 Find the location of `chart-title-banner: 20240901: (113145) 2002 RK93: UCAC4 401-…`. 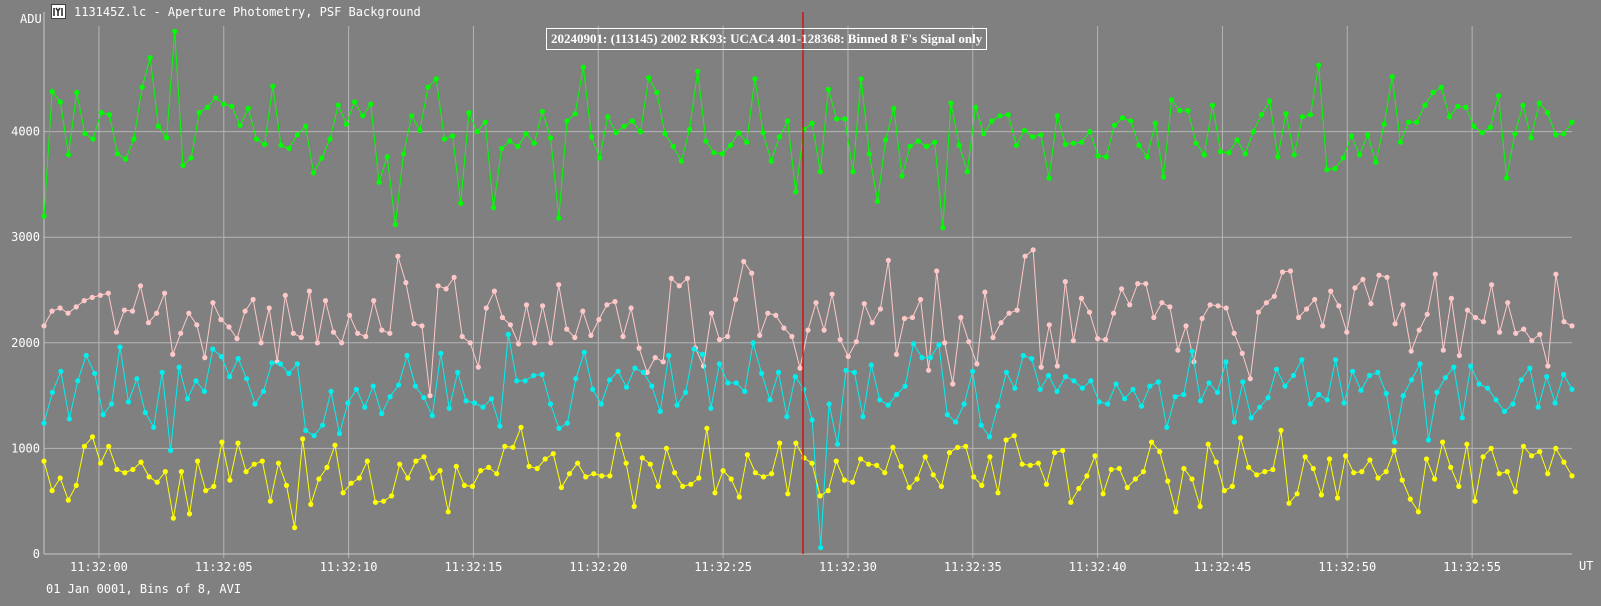

chart-title-banner: 20240901: (113145) 2002 RK93: UCAC4 401-… is located at coordinates (767, 39).